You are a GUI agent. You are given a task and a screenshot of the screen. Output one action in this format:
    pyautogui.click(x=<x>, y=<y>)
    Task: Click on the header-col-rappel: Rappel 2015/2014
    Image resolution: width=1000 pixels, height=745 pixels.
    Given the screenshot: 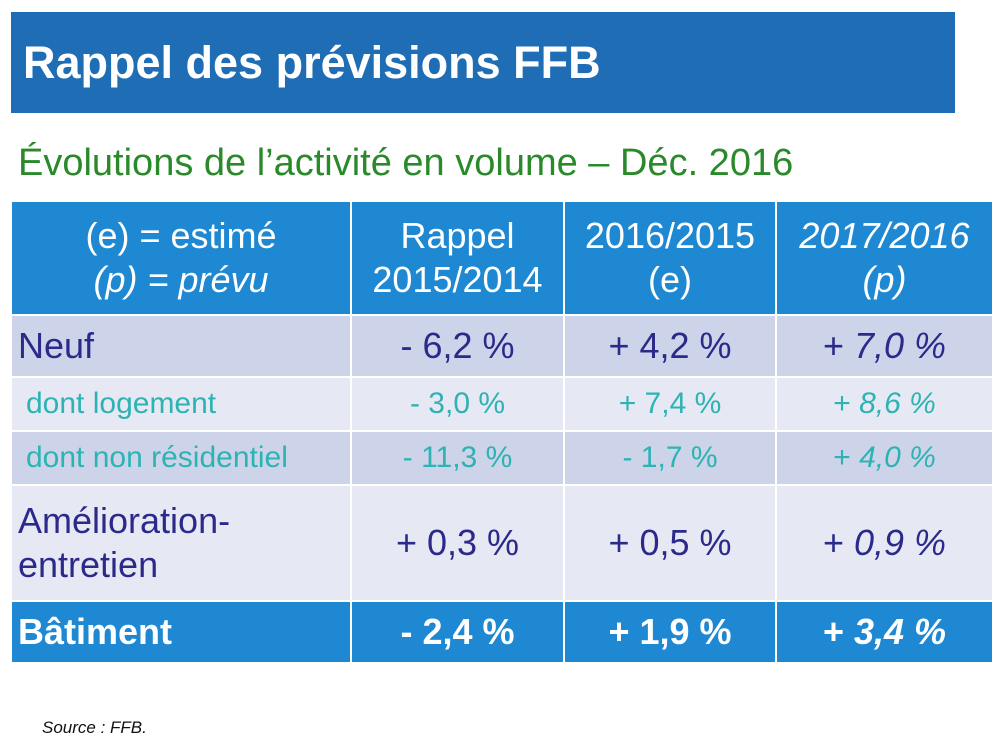 What is the action you would take?
    pyautogui.click(x=457, y=258)
    